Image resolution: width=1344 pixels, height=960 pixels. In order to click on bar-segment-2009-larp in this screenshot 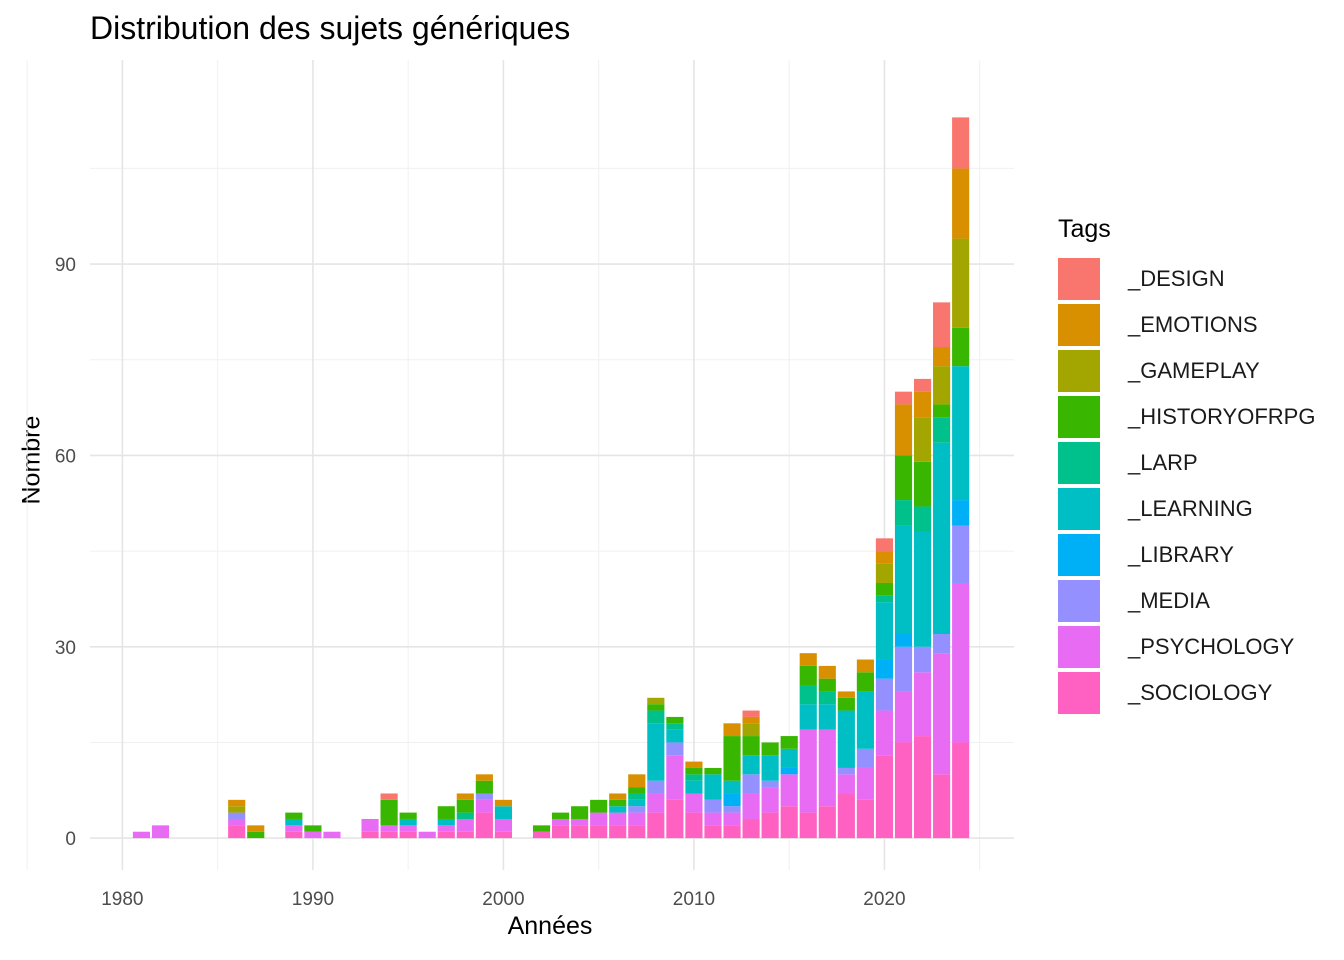, I will do `click(675, 726)`.